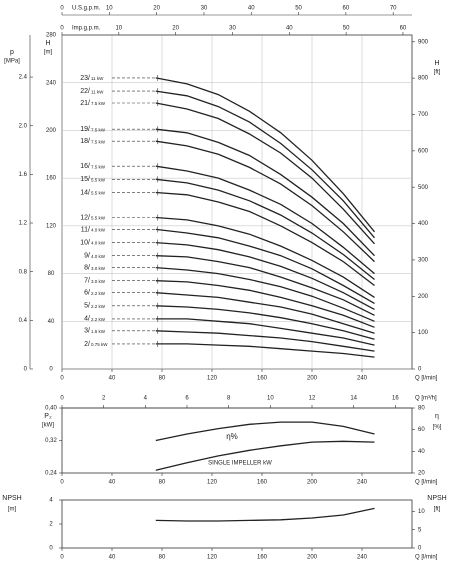  What do you see at coordinates (421, 409) in the screenshot?
I see `y2-tick-label: 80` at bounding box center [421, 409].